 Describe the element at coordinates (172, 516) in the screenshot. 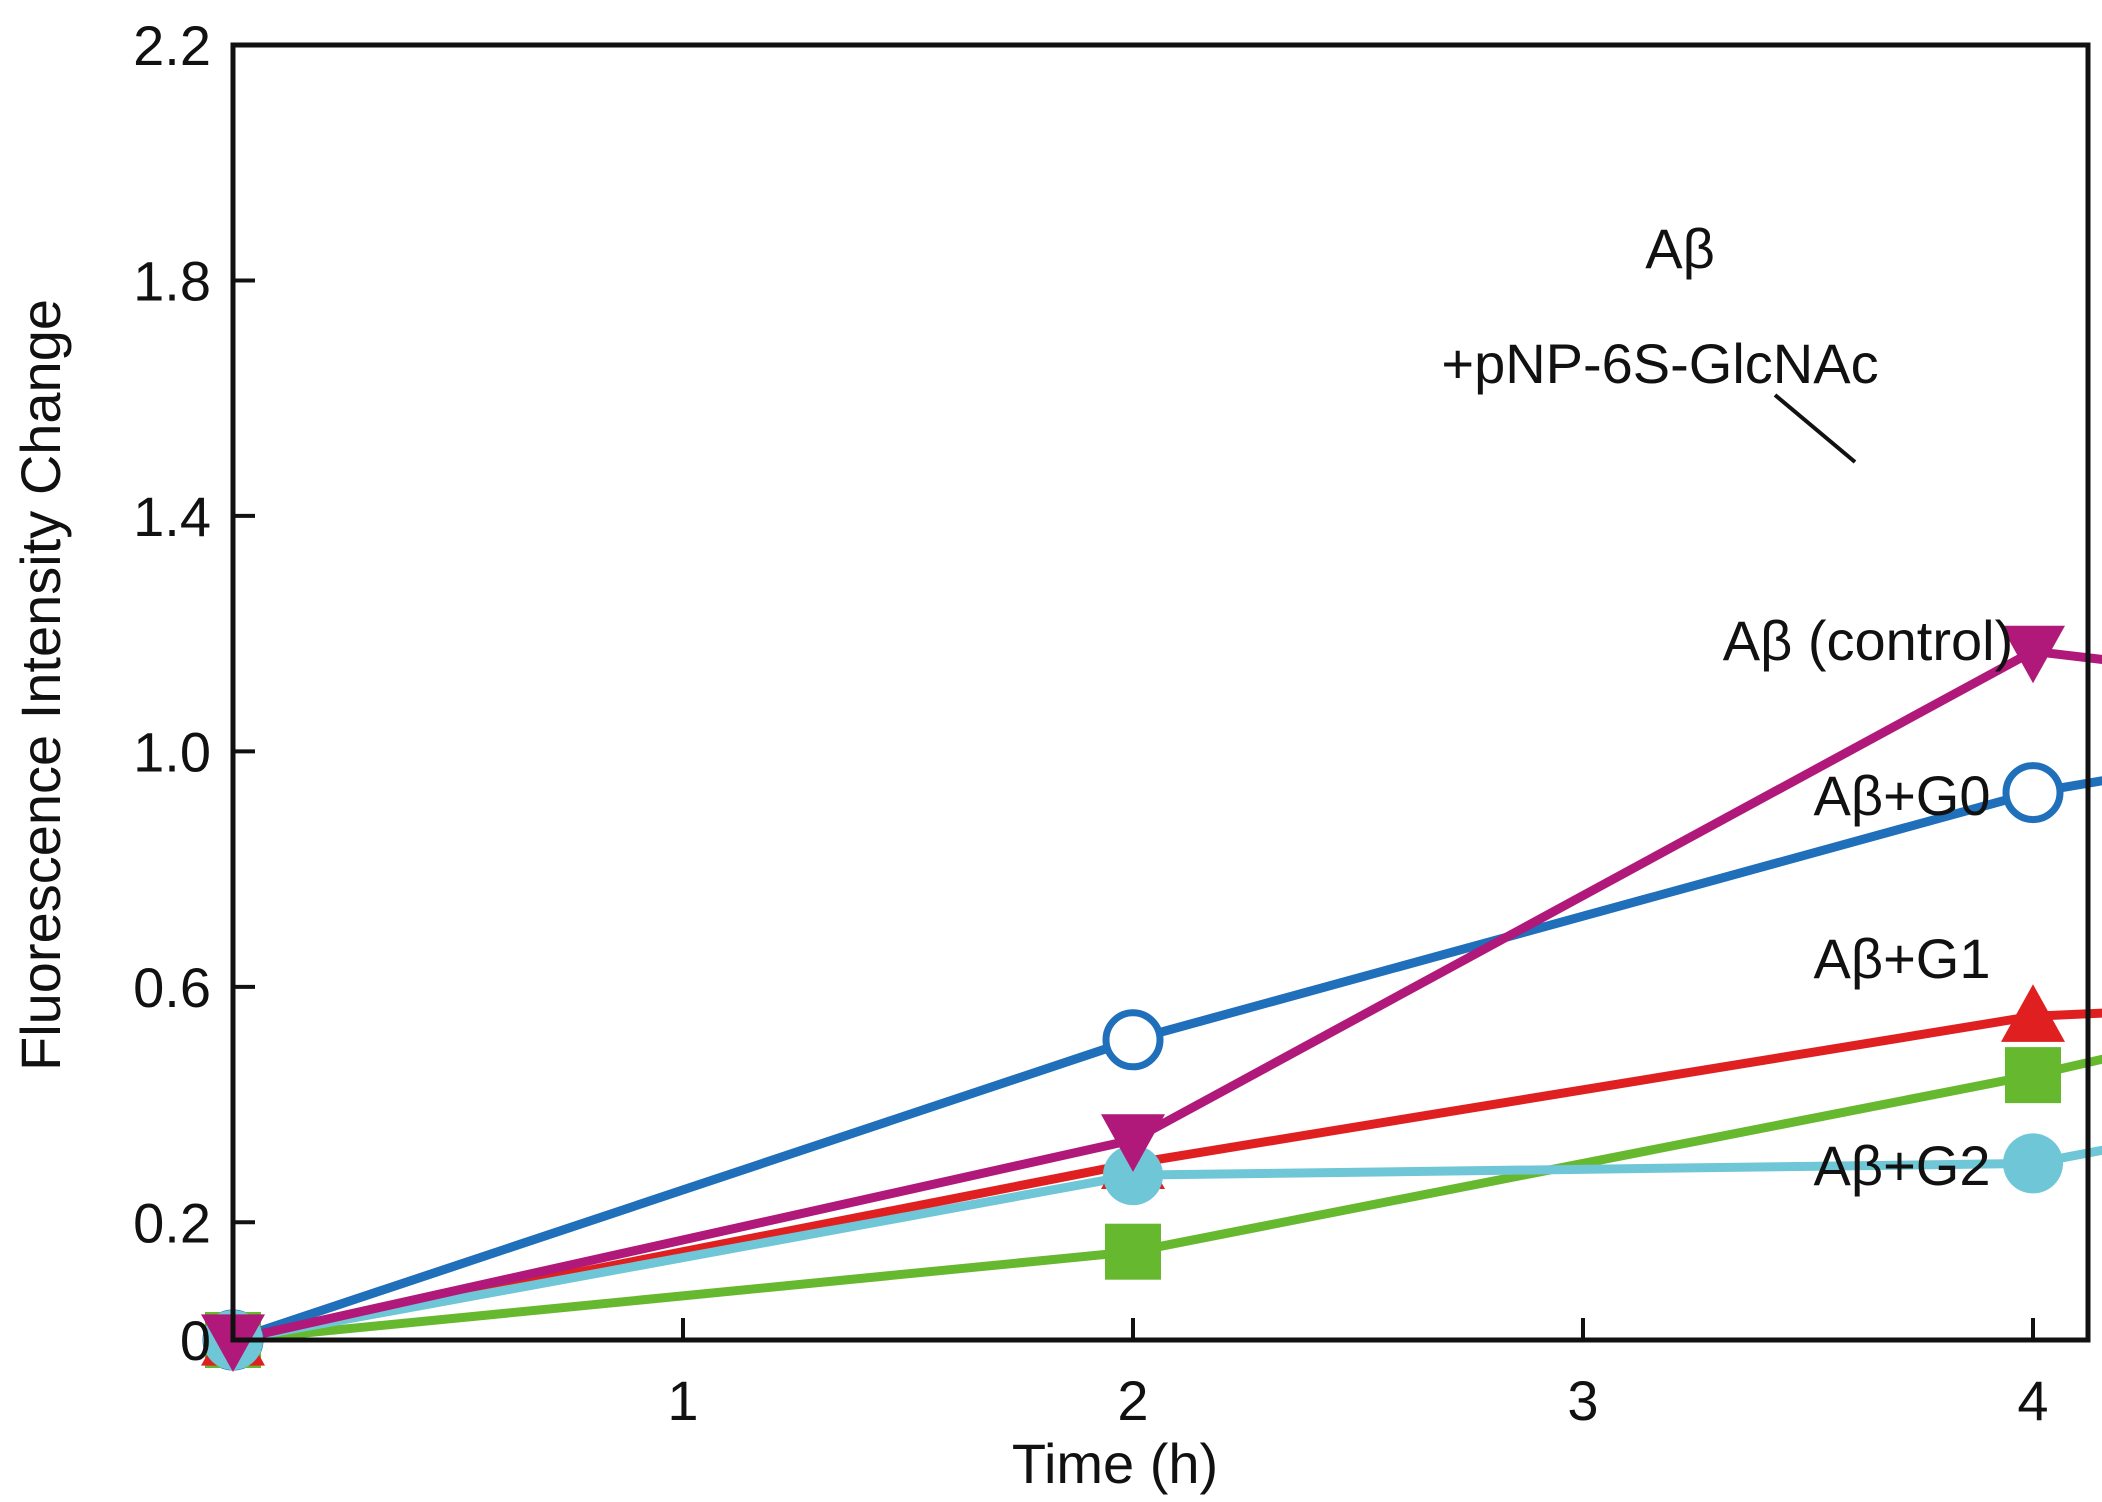

I see `y-tick-label-1.4: 1.4` at that location.